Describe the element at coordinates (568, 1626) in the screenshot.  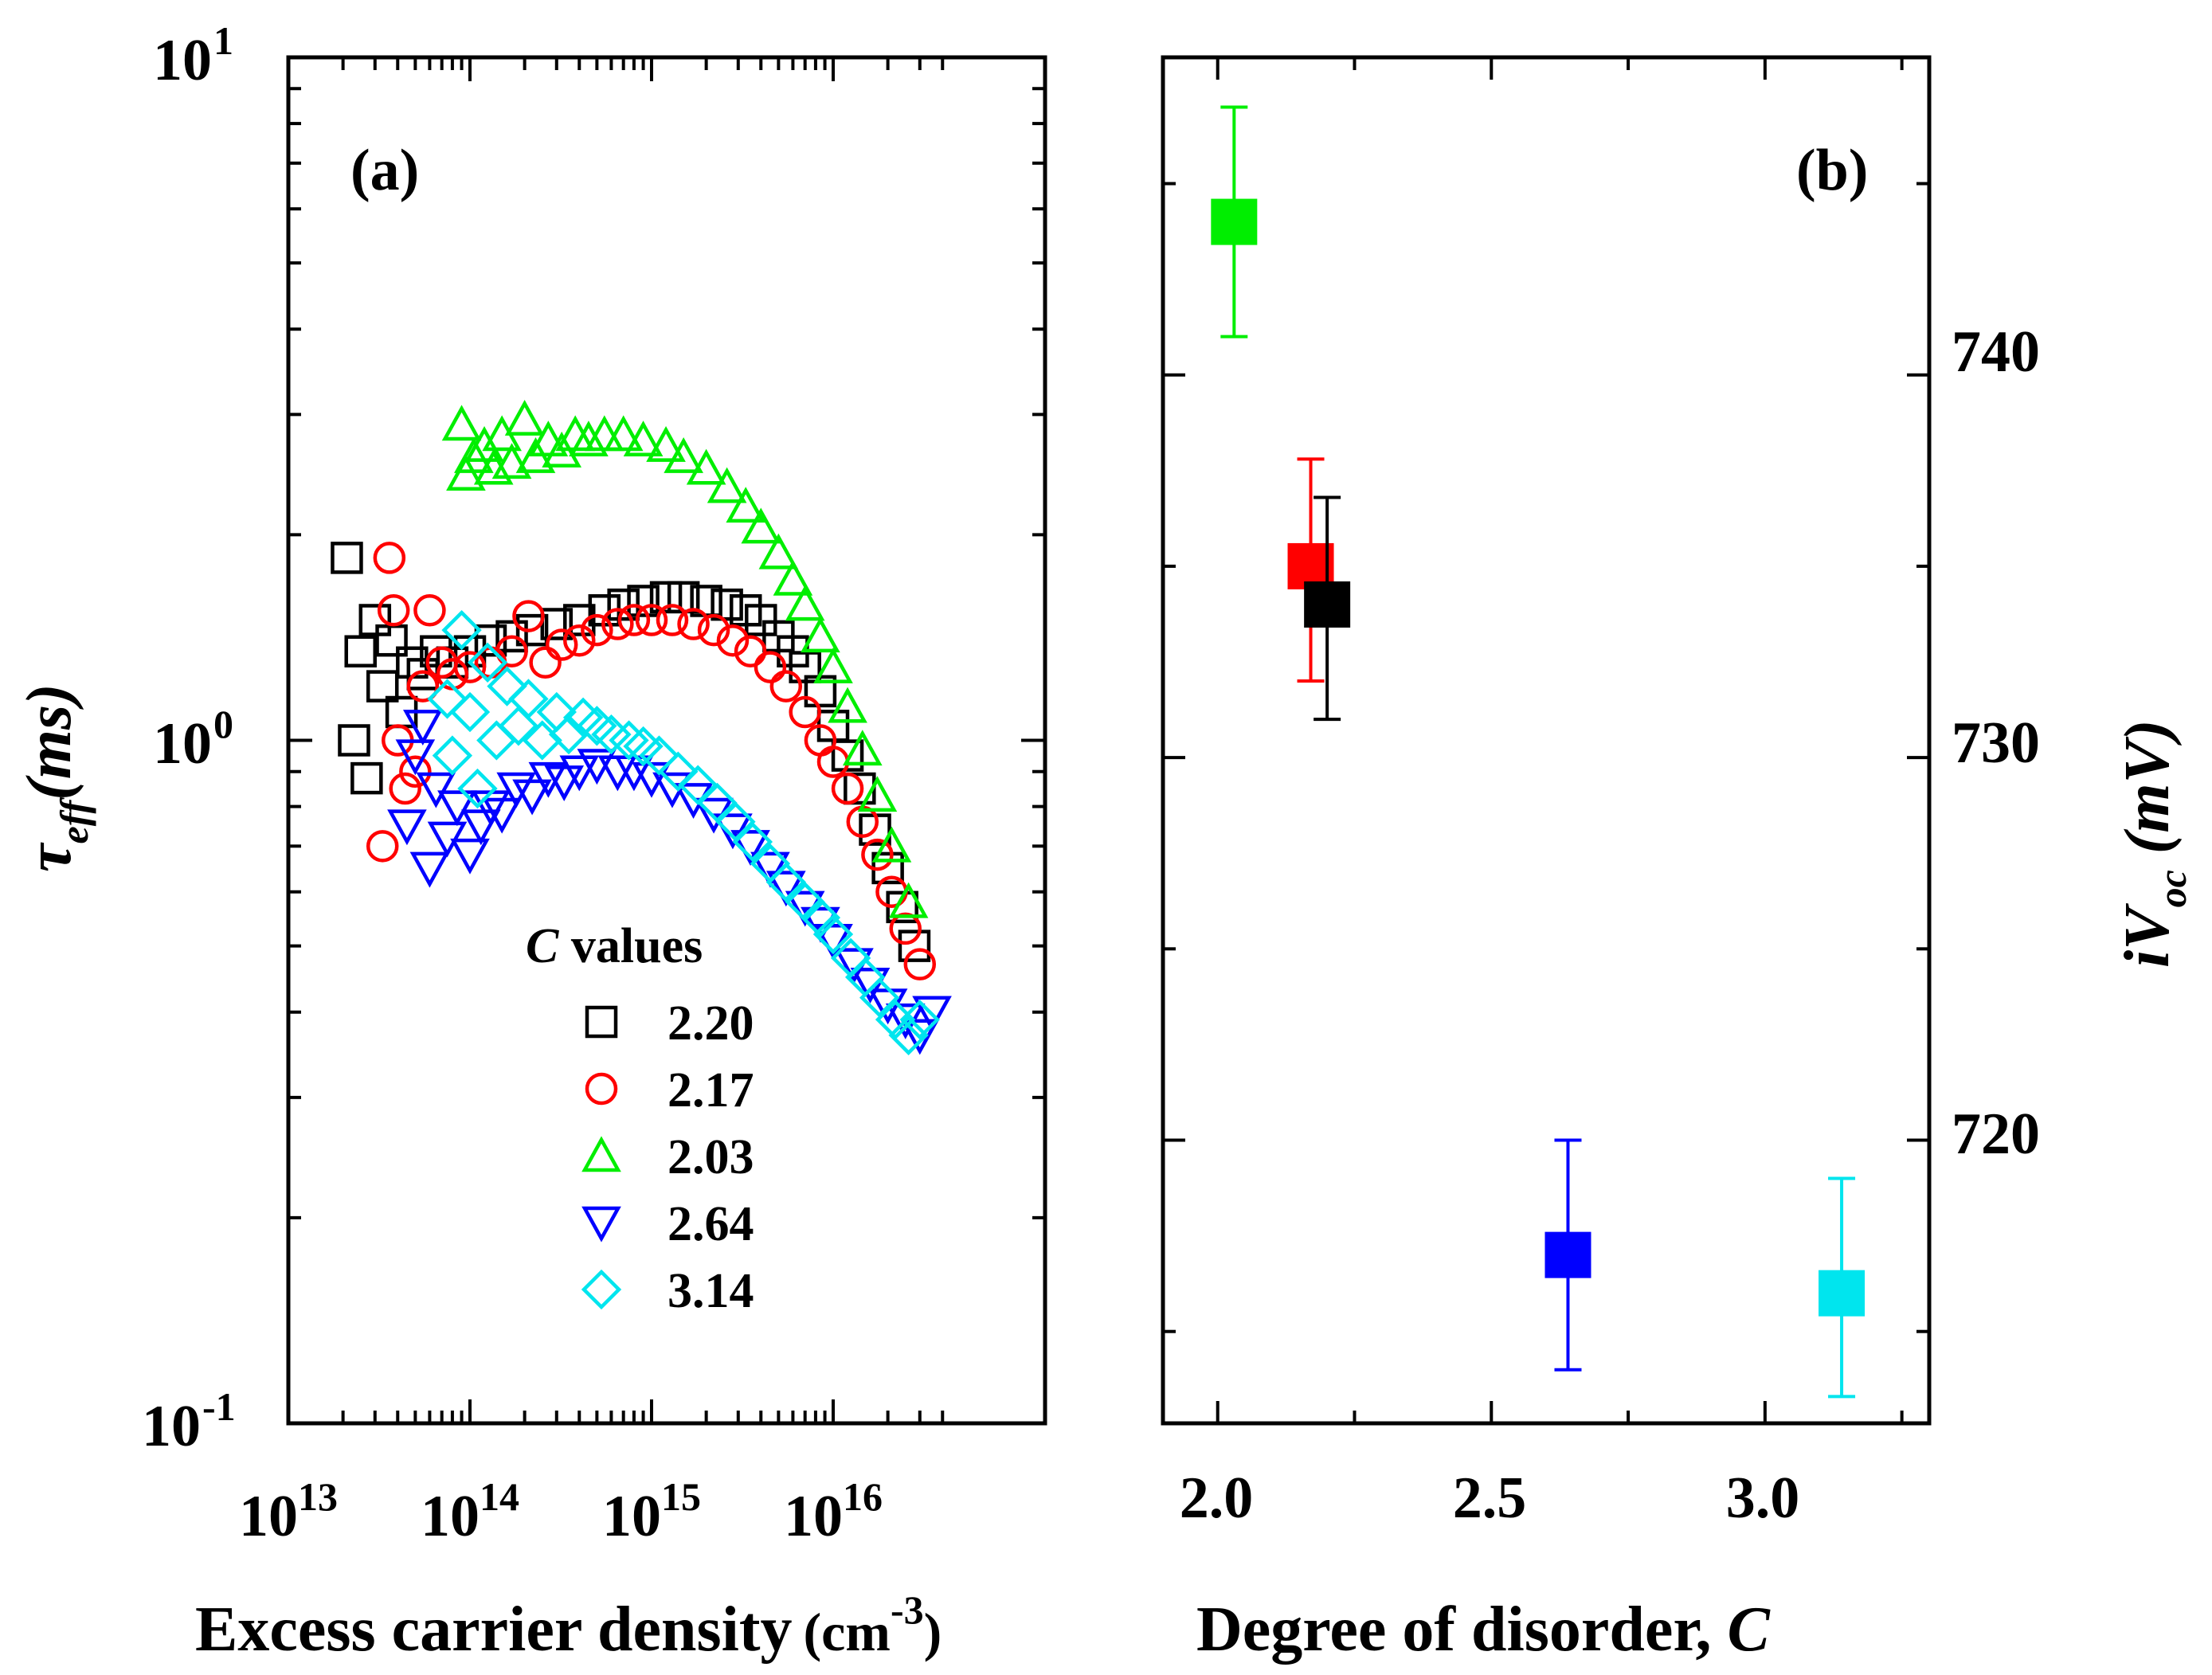
I see `a-x-axis-title: Excess carrier density (cm-3)` at that location.